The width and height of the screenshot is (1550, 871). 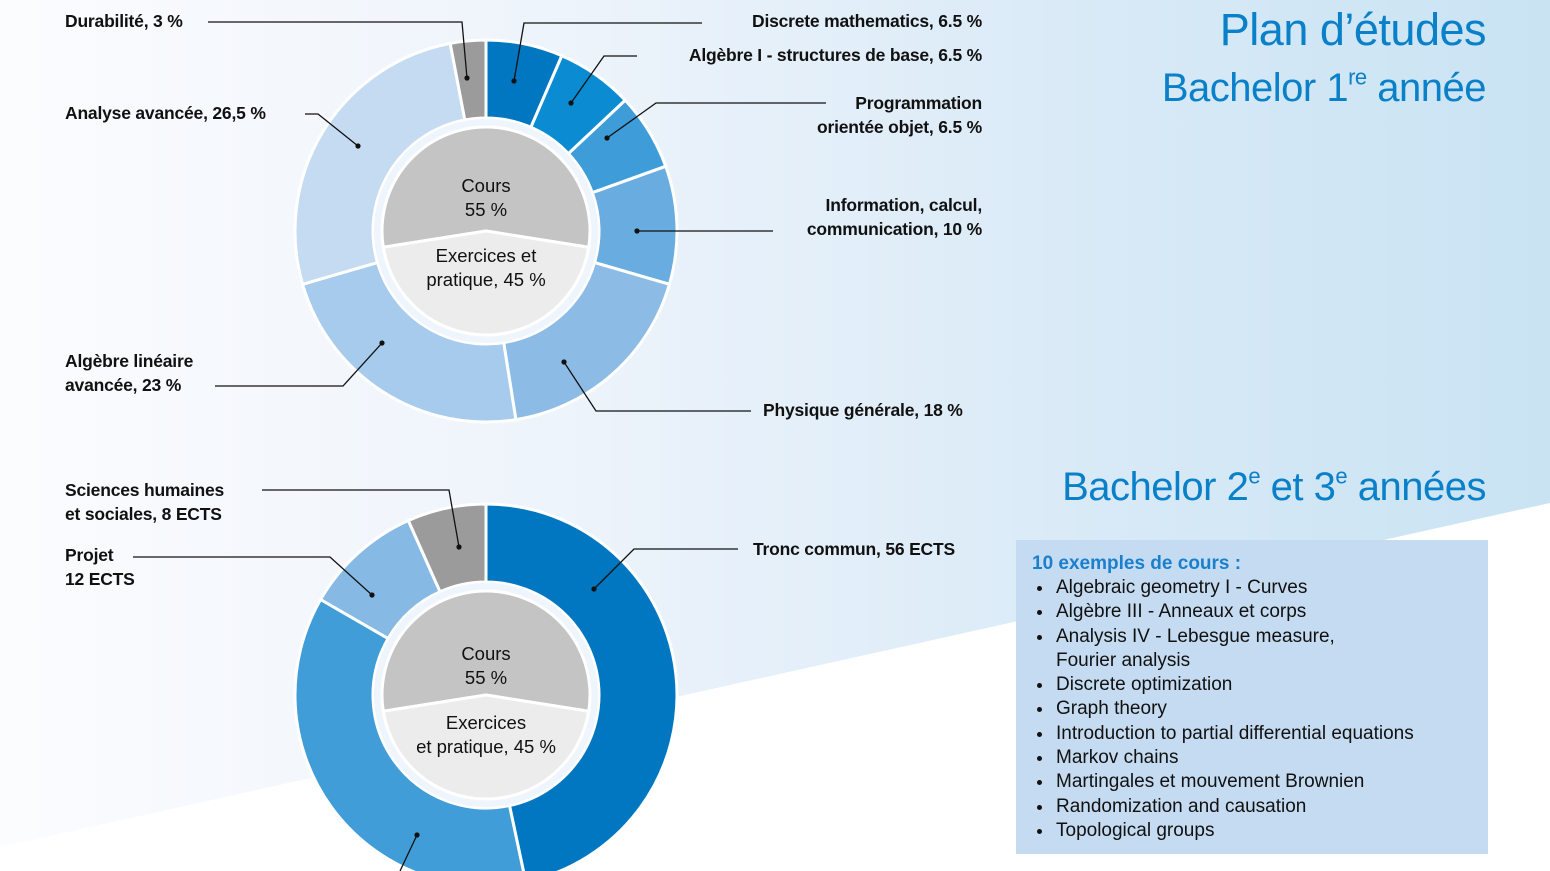 What do you see at coordinates (1271, 588) in the screenshot?
I see `course-item: Algebraic geometry I - Curves` at bounding box center [1271, 588].